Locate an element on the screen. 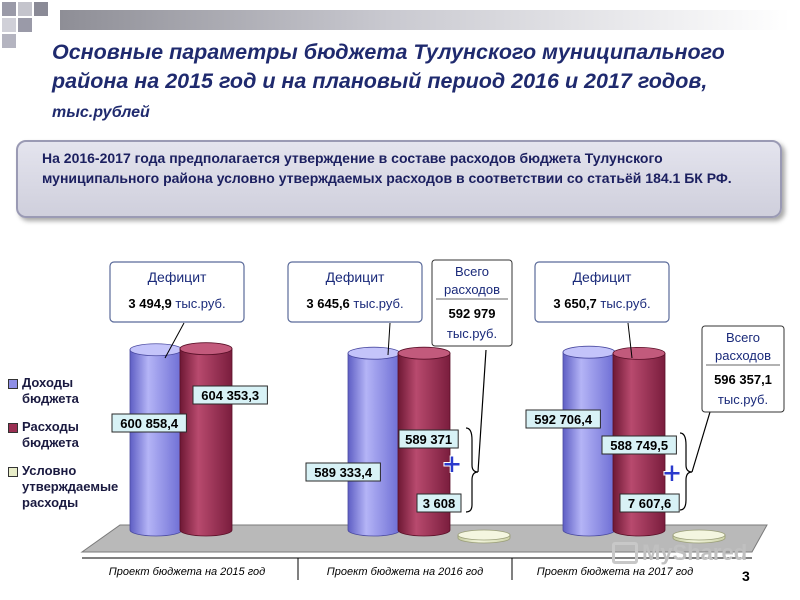 The image size is (800, 600). deficit-callout-value: 3 650,7 is located at coordinates (574, 303).